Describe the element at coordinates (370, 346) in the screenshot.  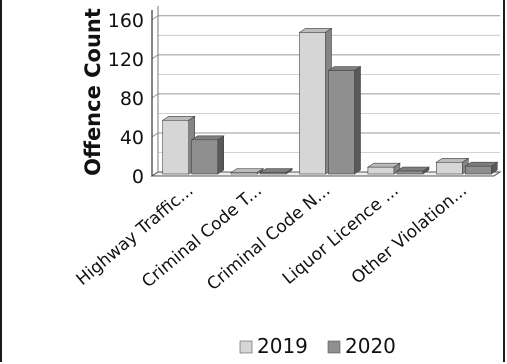
I see `legend-label: 2020` at that location.